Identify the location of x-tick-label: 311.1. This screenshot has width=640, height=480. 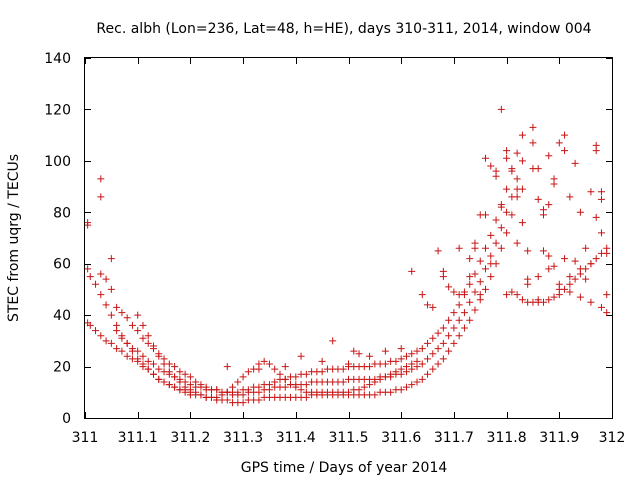
(138, 438).